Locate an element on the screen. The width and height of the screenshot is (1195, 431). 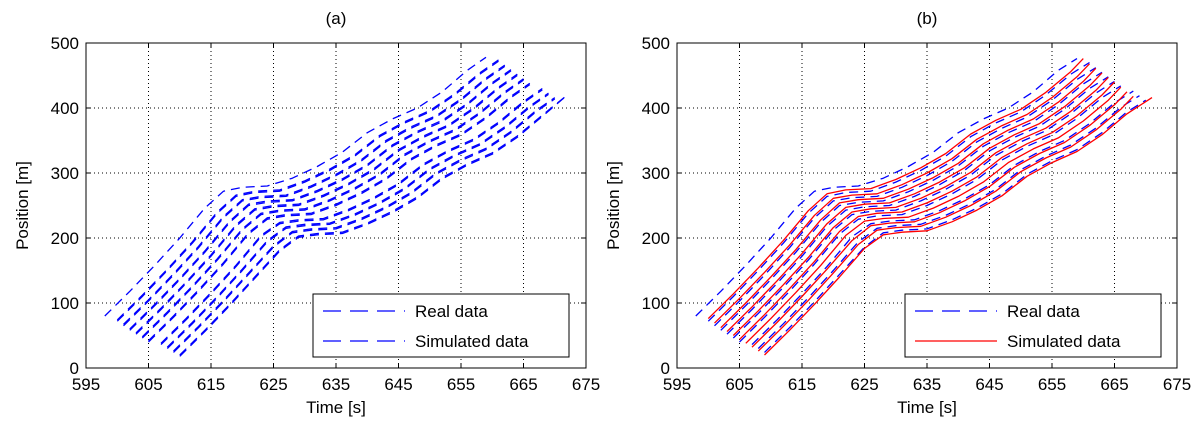
chart-title: (a) is located at coordinates (336, 18).